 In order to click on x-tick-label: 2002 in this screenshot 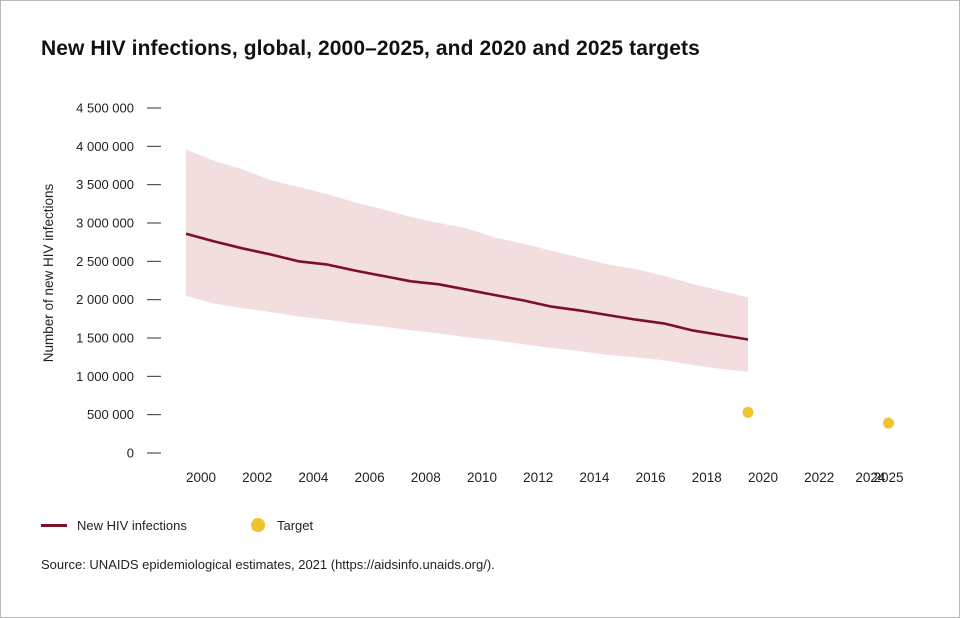, I will do `click(257, 477)`.